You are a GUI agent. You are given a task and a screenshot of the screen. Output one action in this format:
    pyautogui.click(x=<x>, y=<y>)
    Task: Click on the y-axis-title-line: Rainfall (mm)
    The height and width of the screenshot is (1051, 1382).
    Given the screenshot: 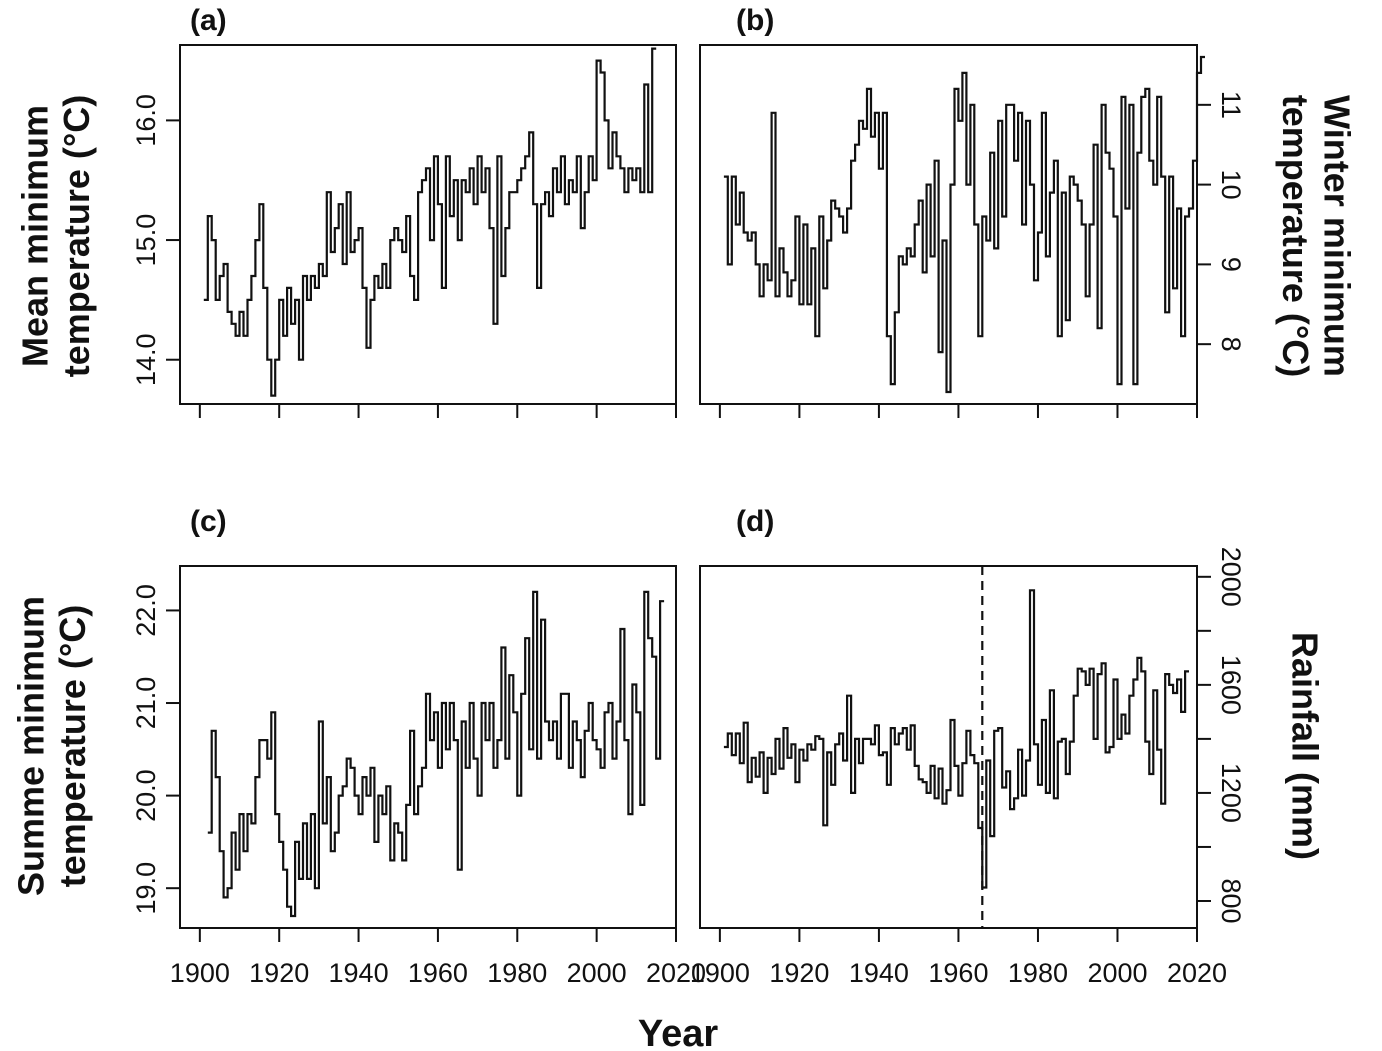 What is the action you would take?
    pyautogui.click(x=1304, y=746)
    